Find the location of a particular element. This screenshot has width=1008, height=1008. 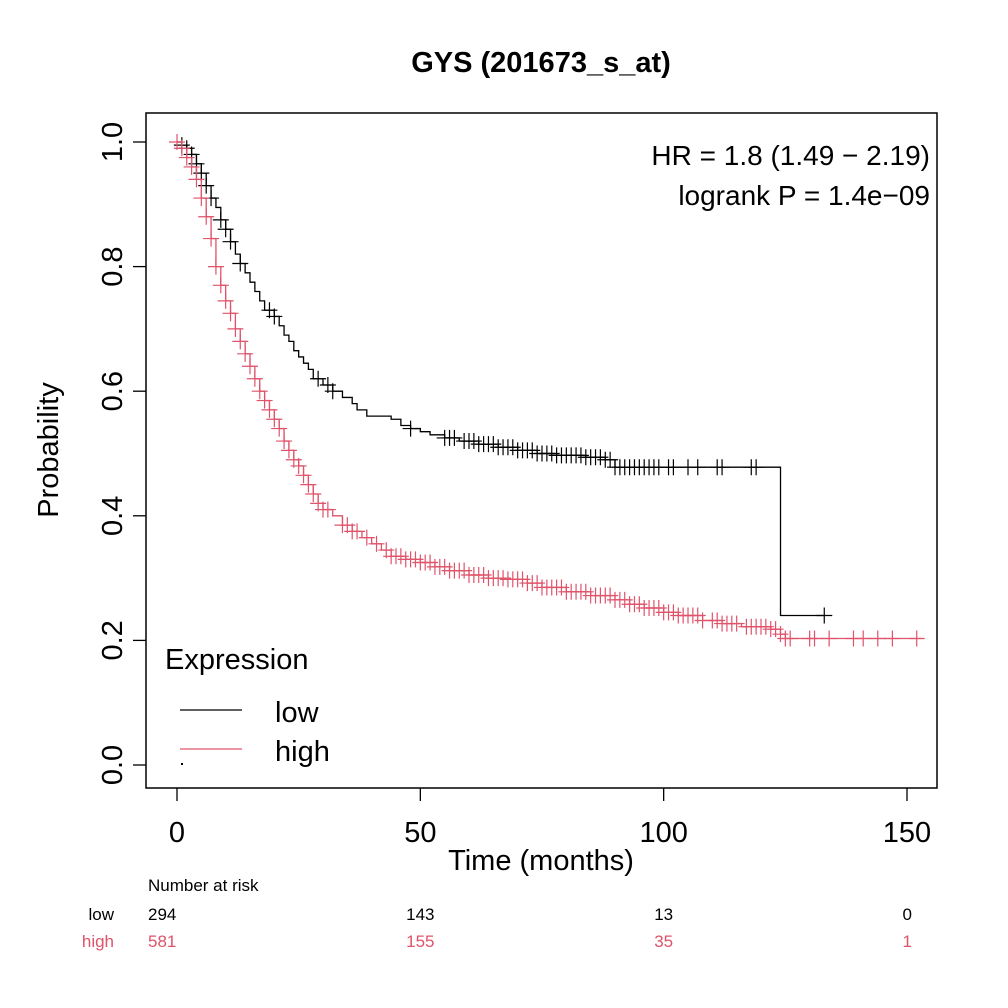

legend-label-high: high is located at coordinates (302, 752).